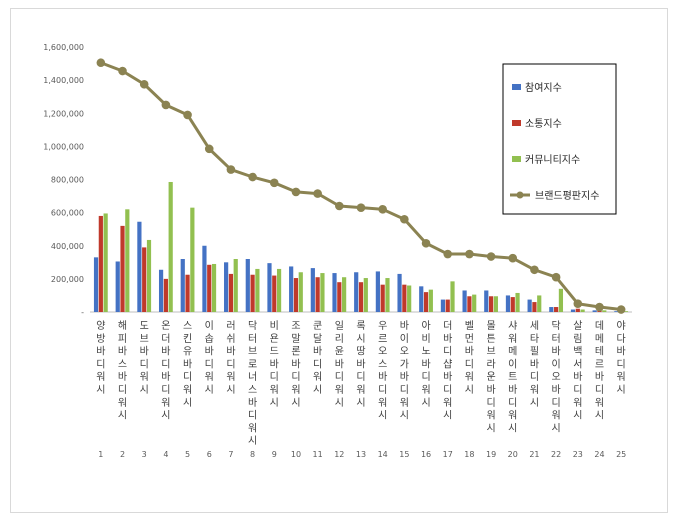  What do you see at coordinates (559, 139) in the screenshot?
I see `legend-box` at bounding box center [559, 139].